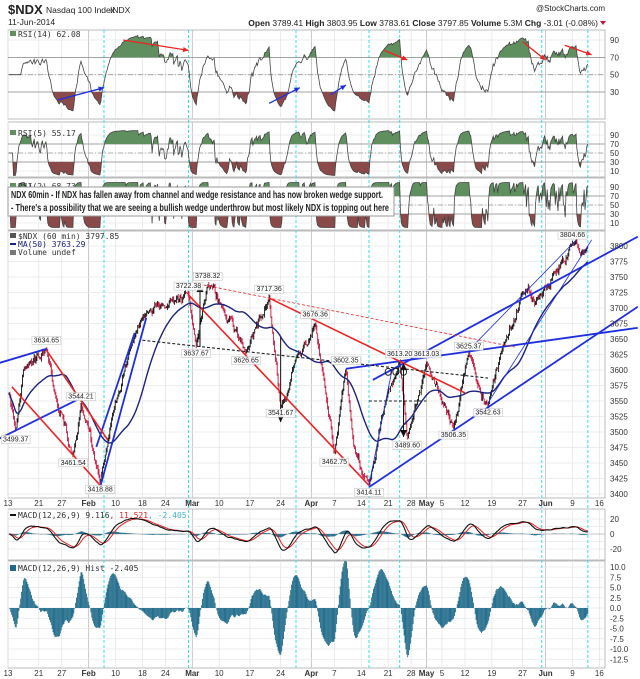  Describe the element at coordinates (167, 515) in the screenshot. I see `macd-hist-value: , -2.405` at that location.